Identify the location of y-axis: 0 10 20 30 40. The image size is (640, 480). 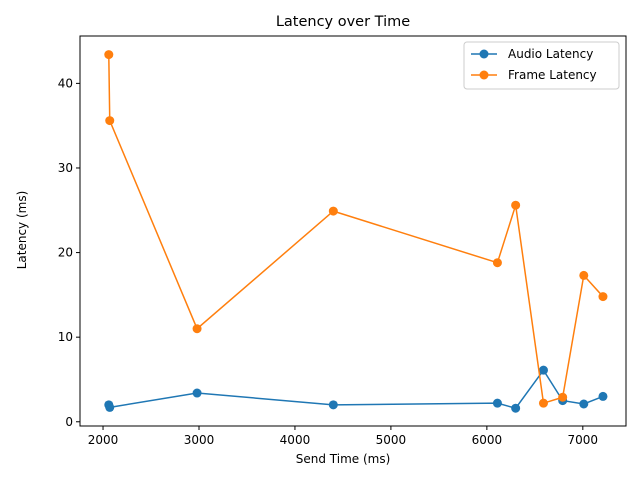
(69, 252).